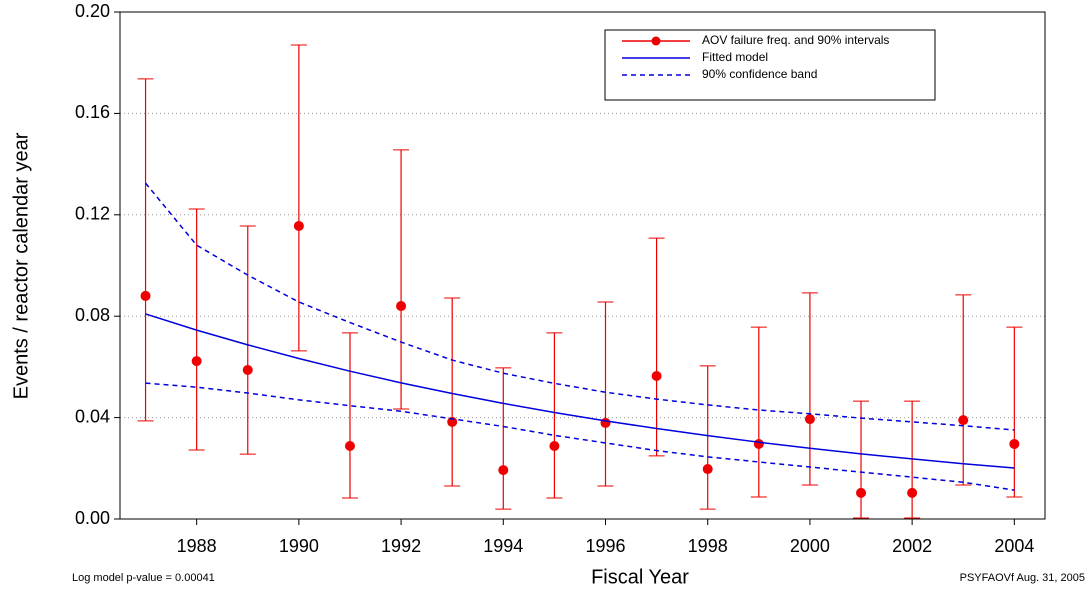 The height and width of the screenshot is (594, 1090). I want to click on y-tick-label: 0.08, so click(92, 315).